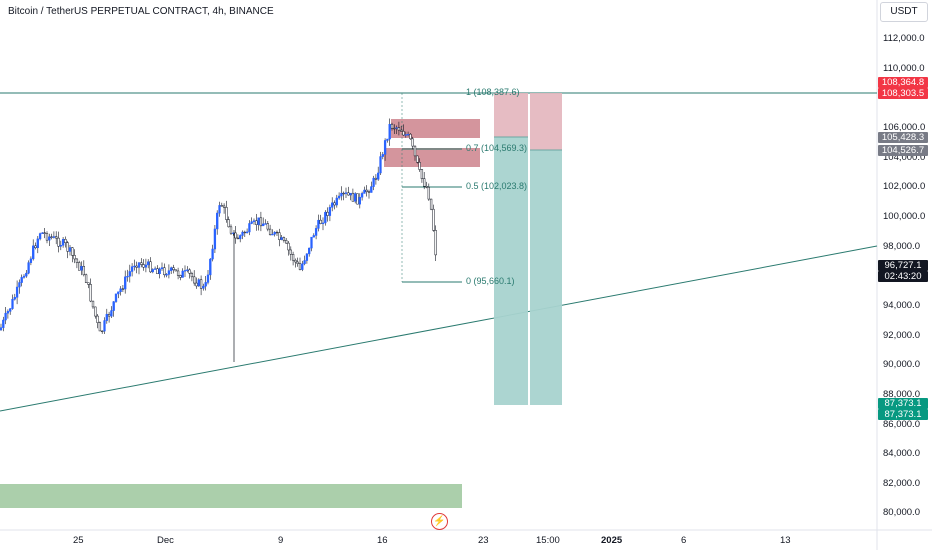 This screenshot has height=550, width=932. I want to click on price-label: 104,000.0, so click(904, 157).